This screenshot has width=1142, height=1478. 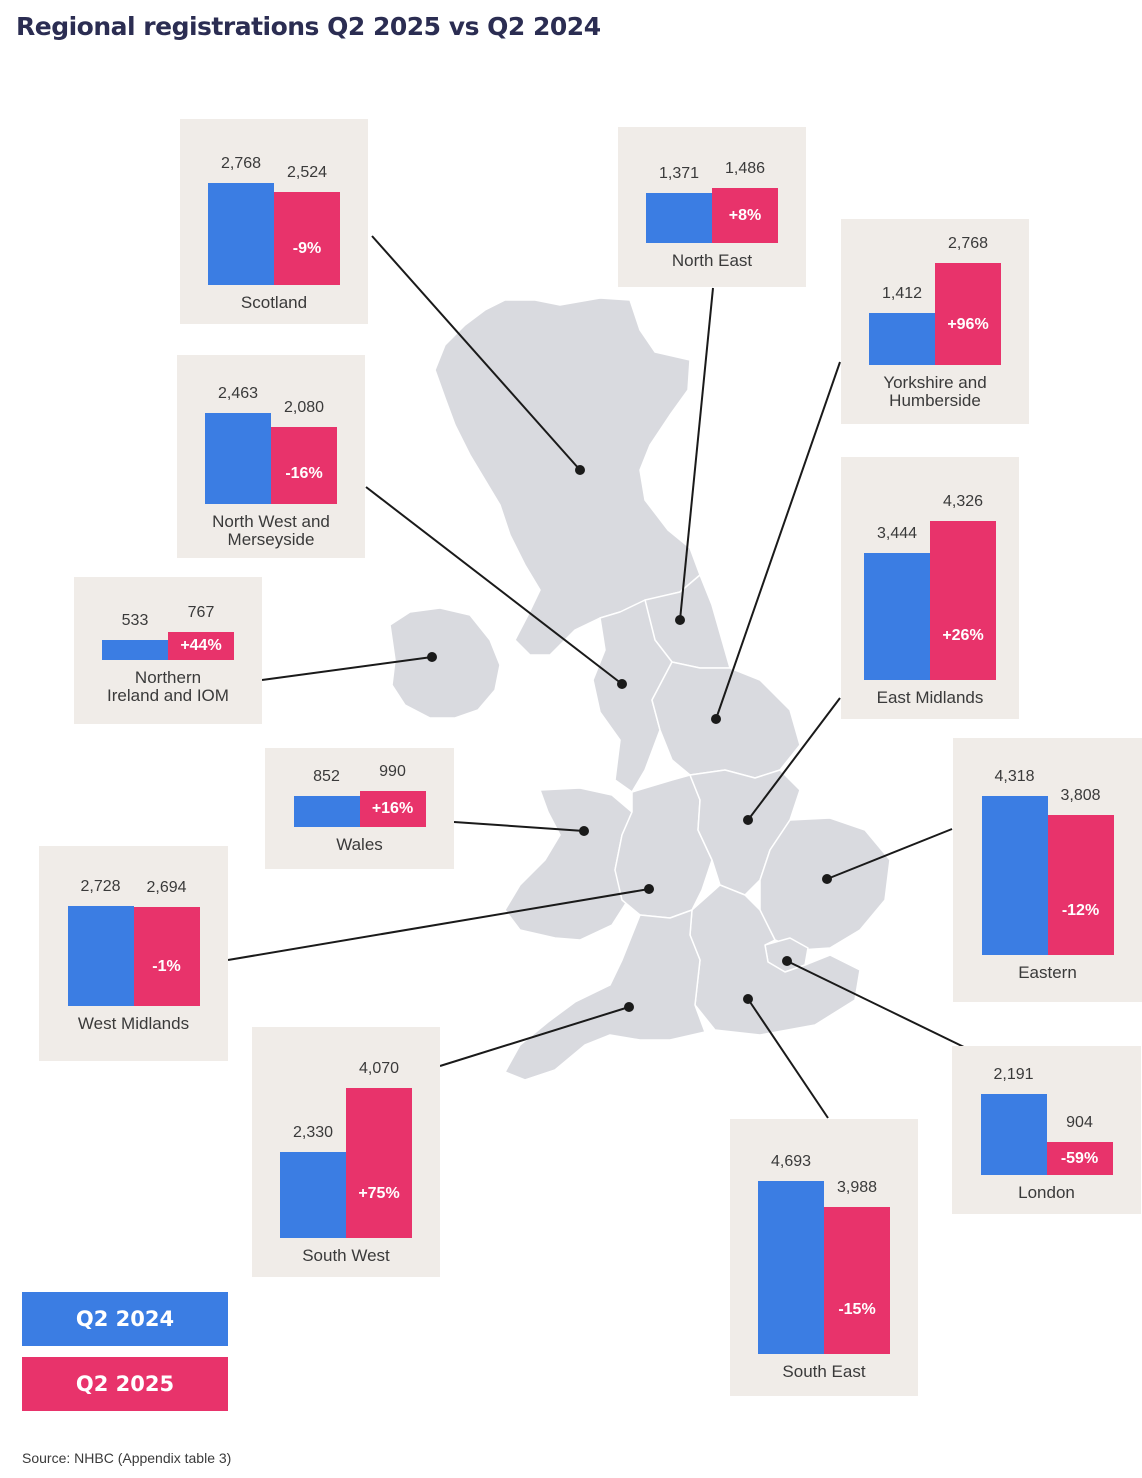 I want to click on value-label-q2-2024: 2,191, so click(x=1013, y=1074).